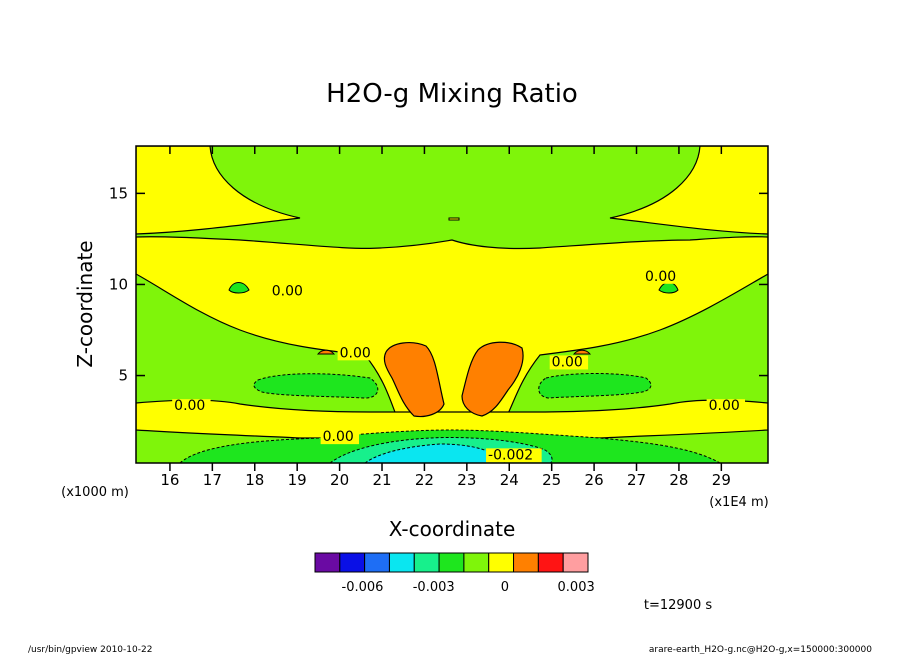 This screenshot has width=904, height=654. What do you see at coordinates (636, 480) in the screenshot?
I see `x-tick-label: 27` at bounding box center [636, 480].